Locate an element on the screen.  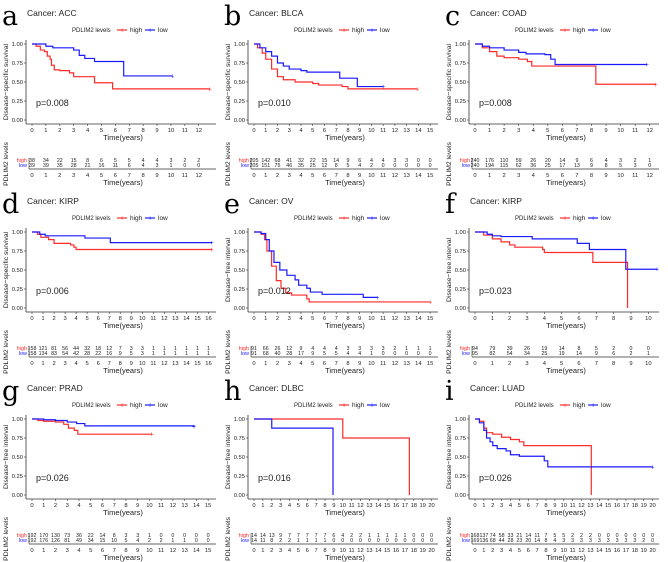
x-tick-label: 11 is located at coordinates (185, 131).